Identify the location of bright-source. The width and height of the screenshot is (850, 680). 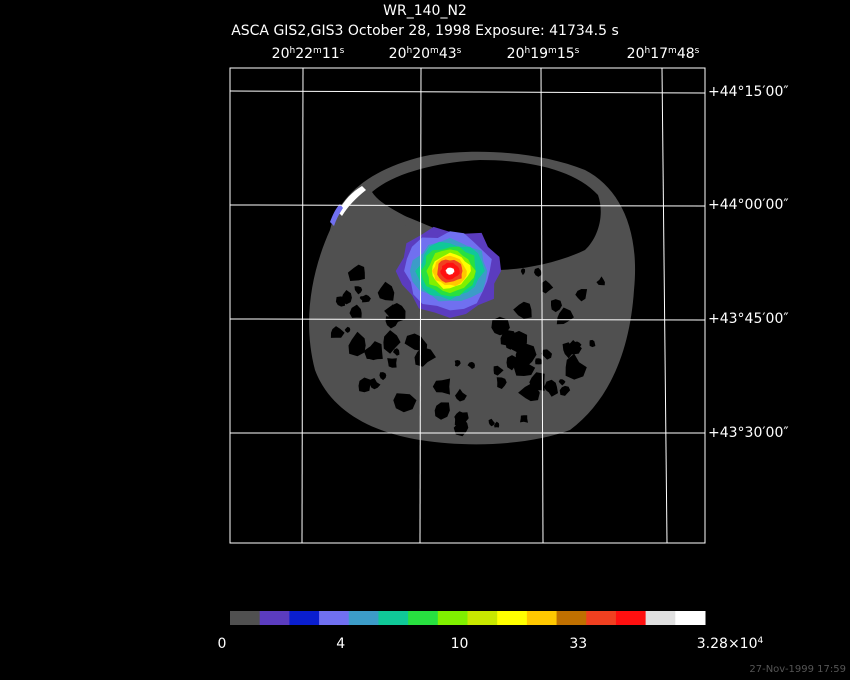
(448, 272).